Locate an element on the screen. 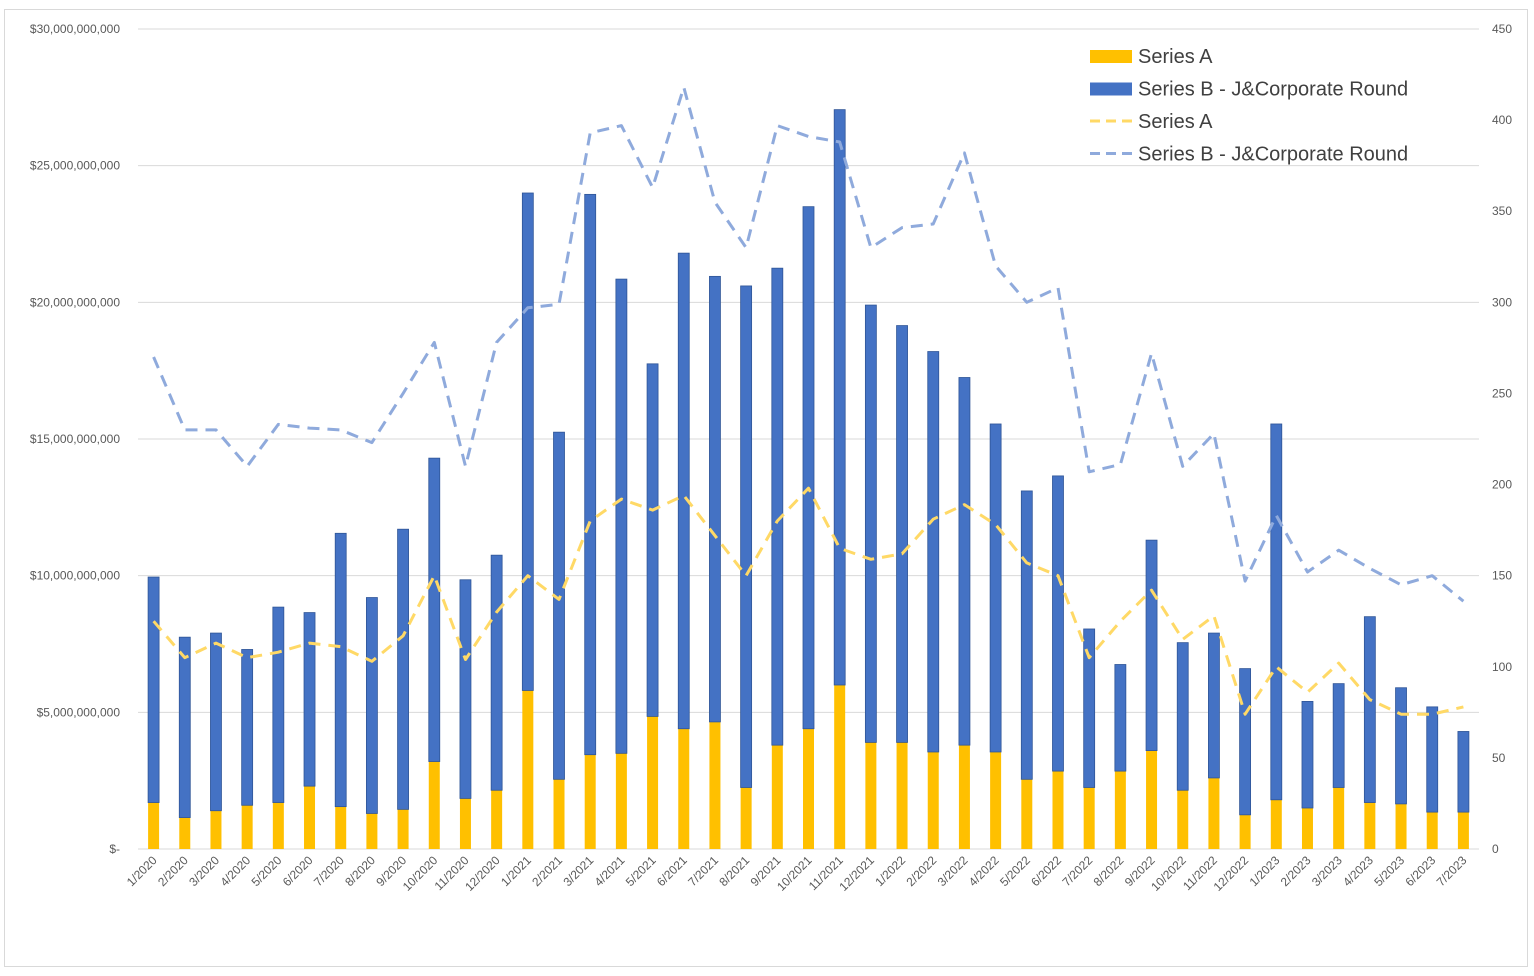  y-left-tick-label: $15,000,000,000 is located at coordinates (75, 439).